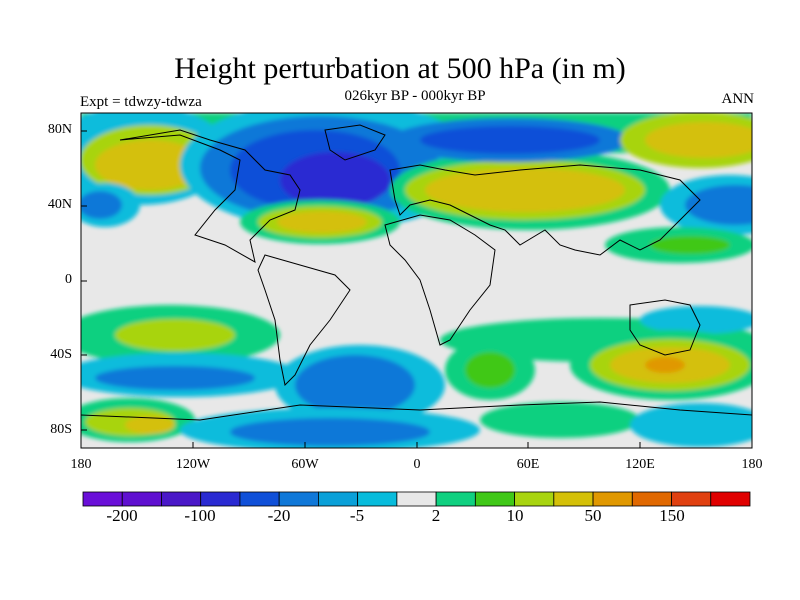 This screenshot has height=600, width=800. What do you see at coordinates (436, 515) in the screenshot?
I see `colorbar-label: 2` at bounding box center [436, 515].